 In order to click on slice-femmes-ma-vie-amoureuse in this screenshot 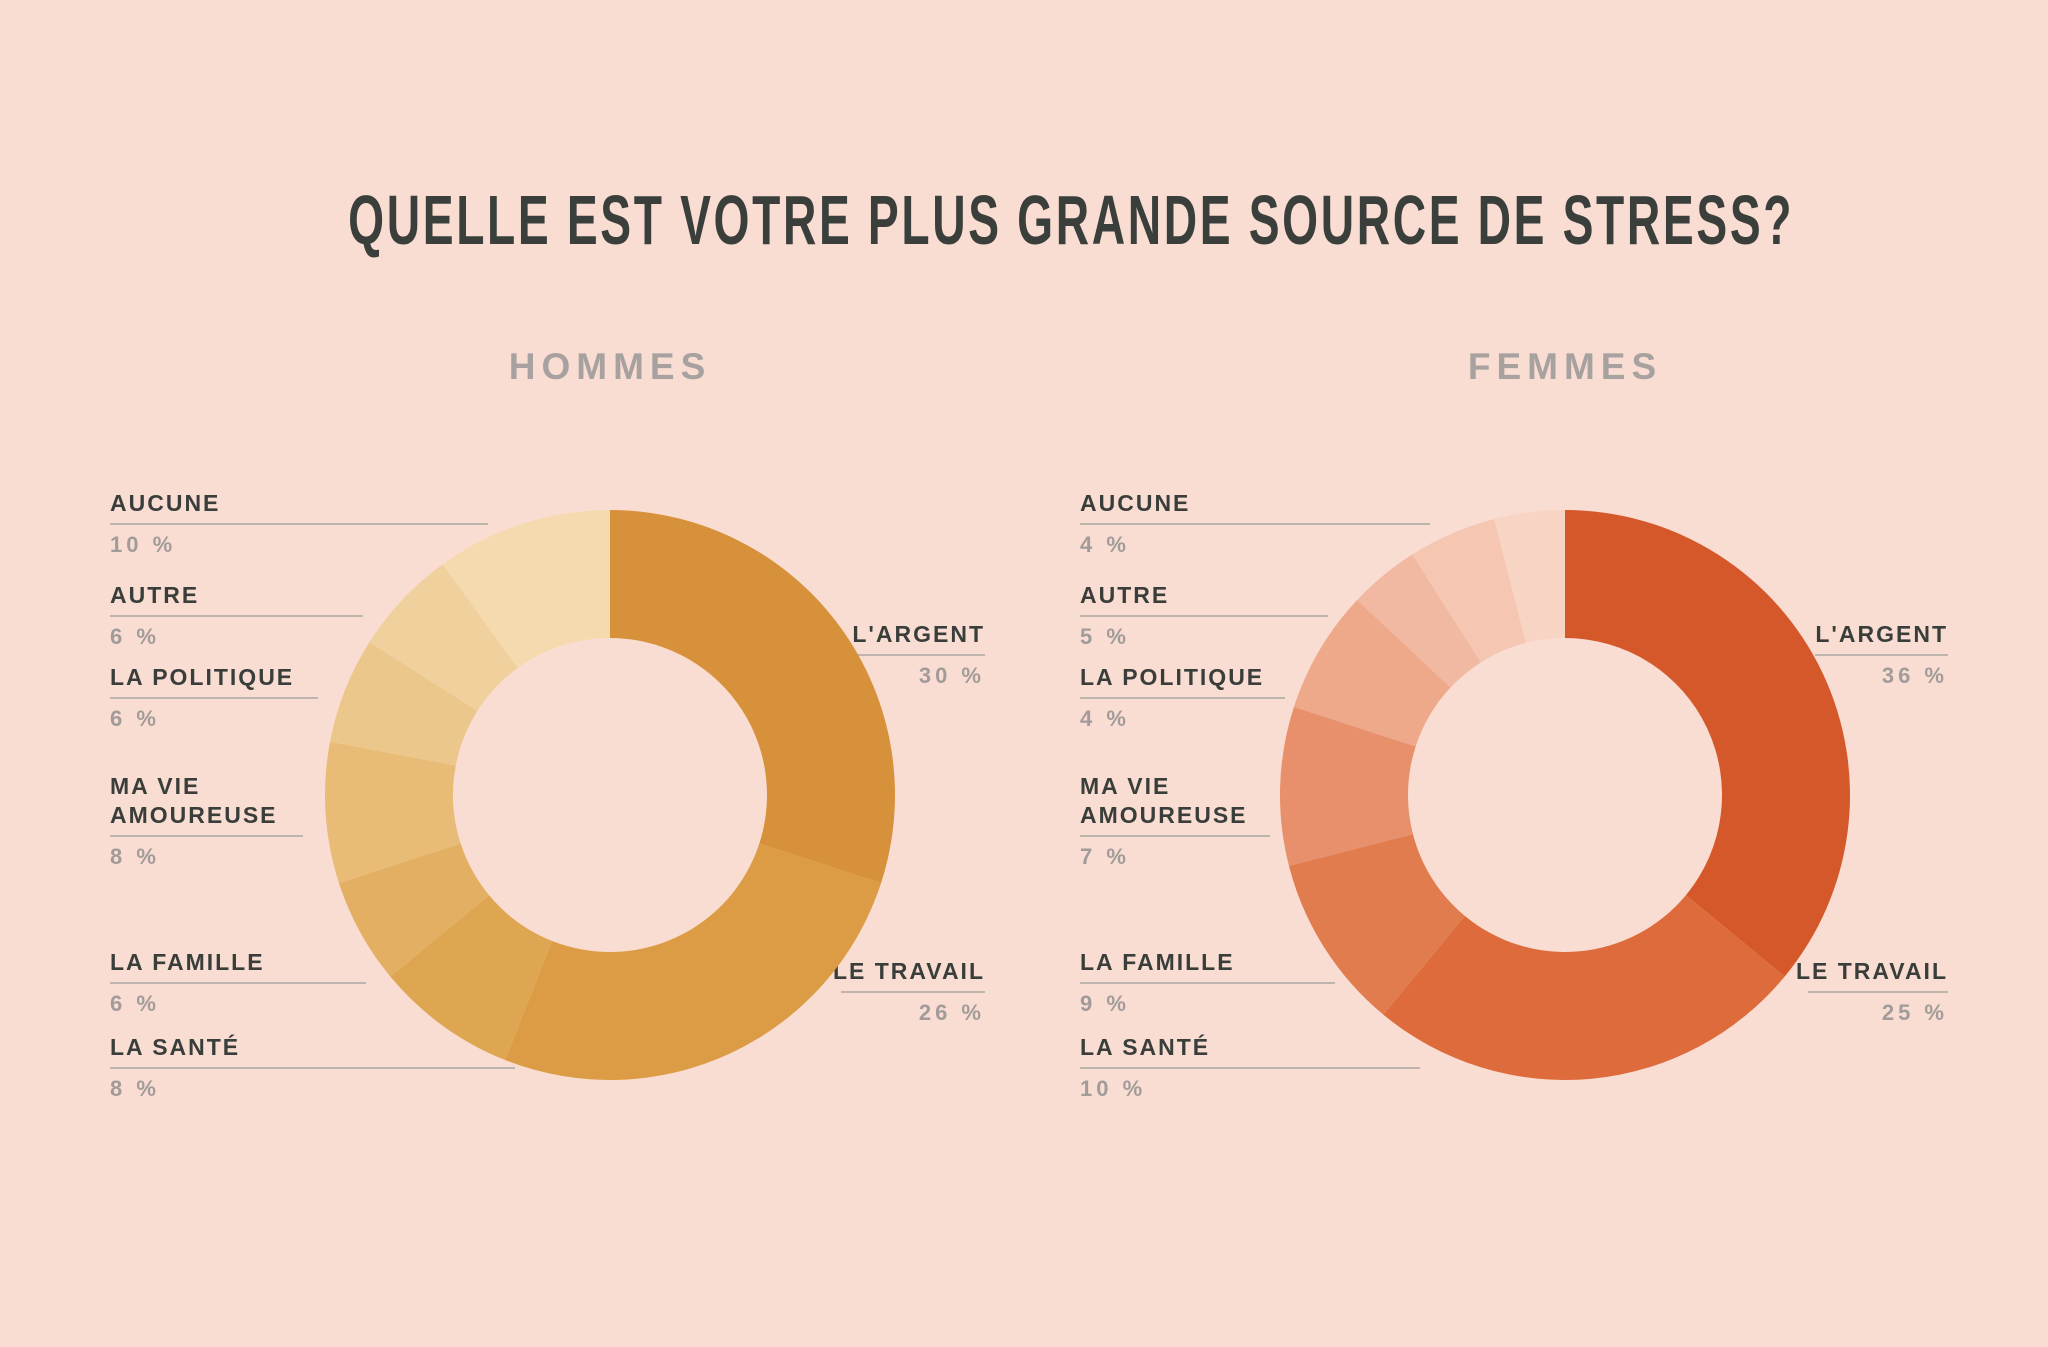, I will do `click(1372, 673)`.